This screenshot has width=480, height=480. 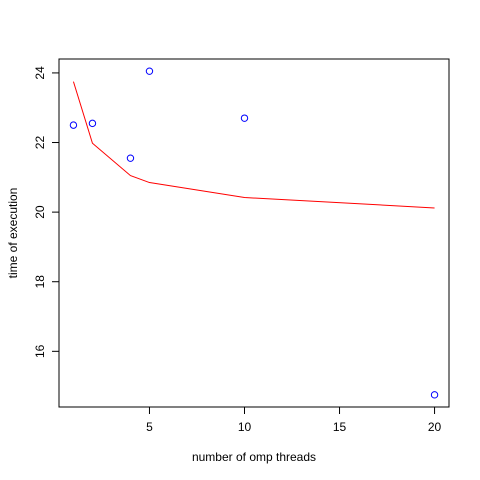 What do you see at coordinates (40, 212) in the screenshot?
I see `y-tick-label: 20` at bounding box center [40, 212].